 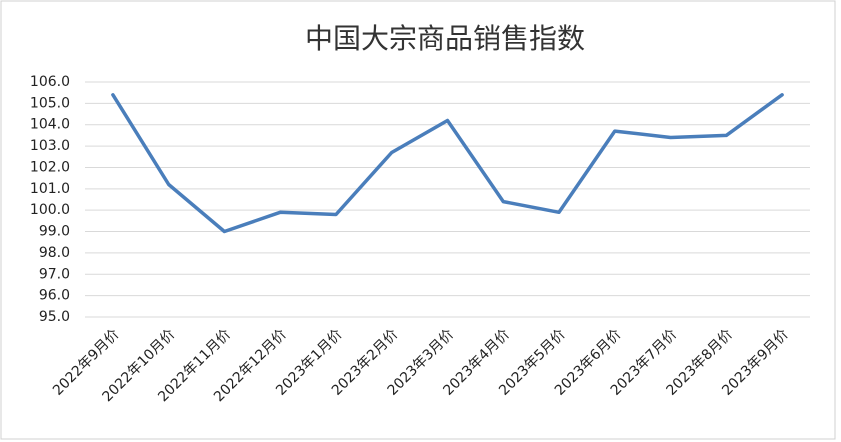 What do you see at coordinates (54, 317) in the screenshot?
I see `y-tick-label: 95.0` at bounding box center [54, 317].